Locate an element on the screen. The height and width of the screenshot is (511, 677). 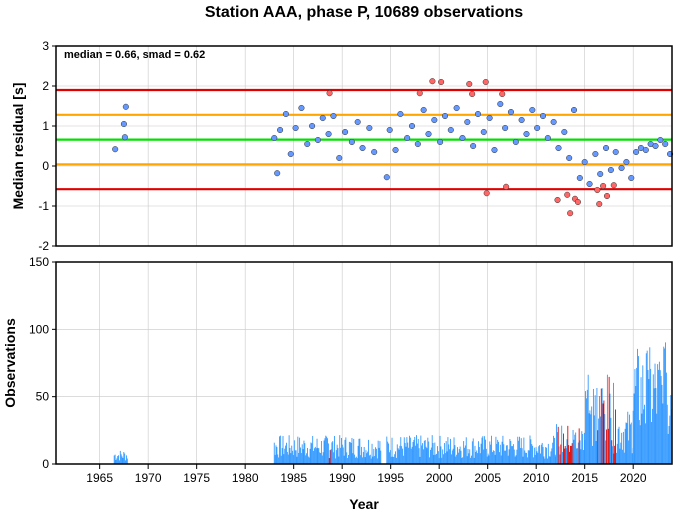
x-tick-label: 2005 is located at coordinates (487, 478).